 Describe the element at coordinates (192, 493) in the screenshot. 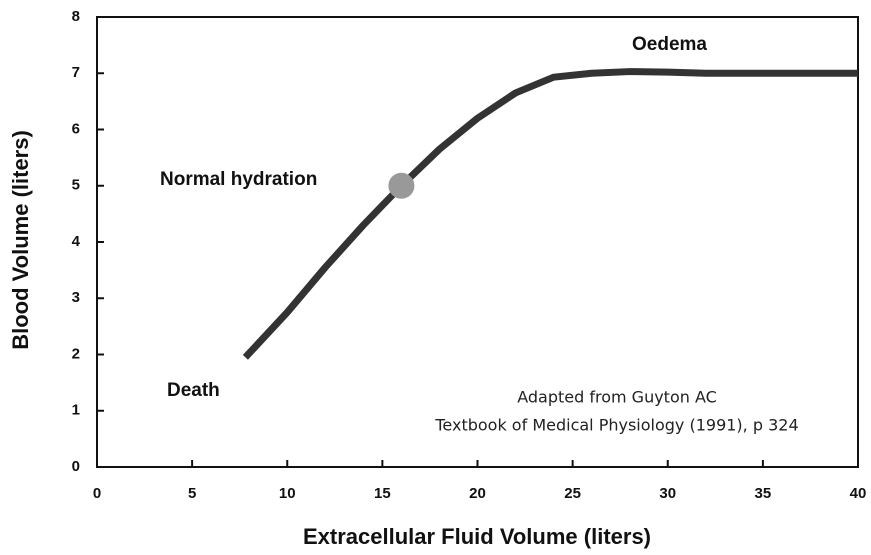

I see `x-tick-label: 5` at that location.